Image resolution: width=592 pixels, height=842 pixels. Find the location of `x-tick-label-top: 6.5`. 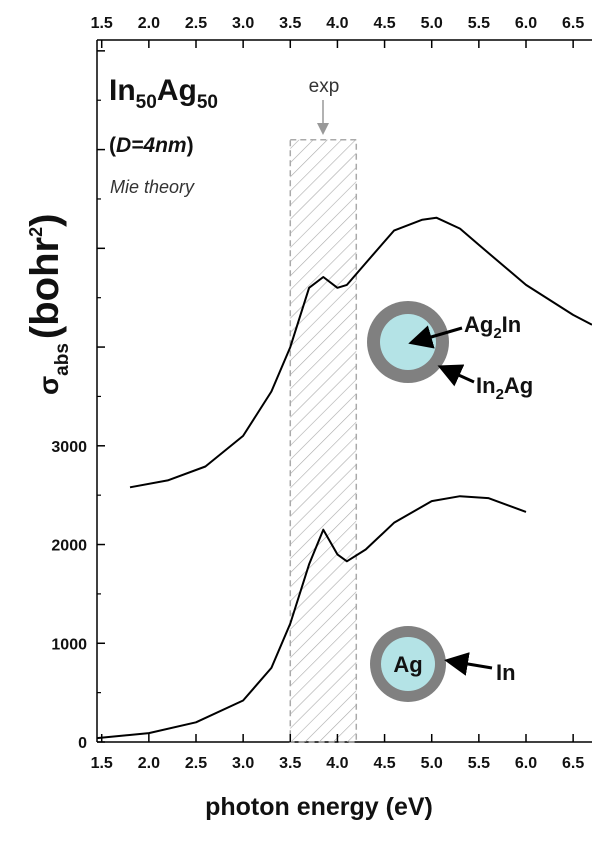

x-tick-label-top: 6.5 is located at coordinates (573, 23).